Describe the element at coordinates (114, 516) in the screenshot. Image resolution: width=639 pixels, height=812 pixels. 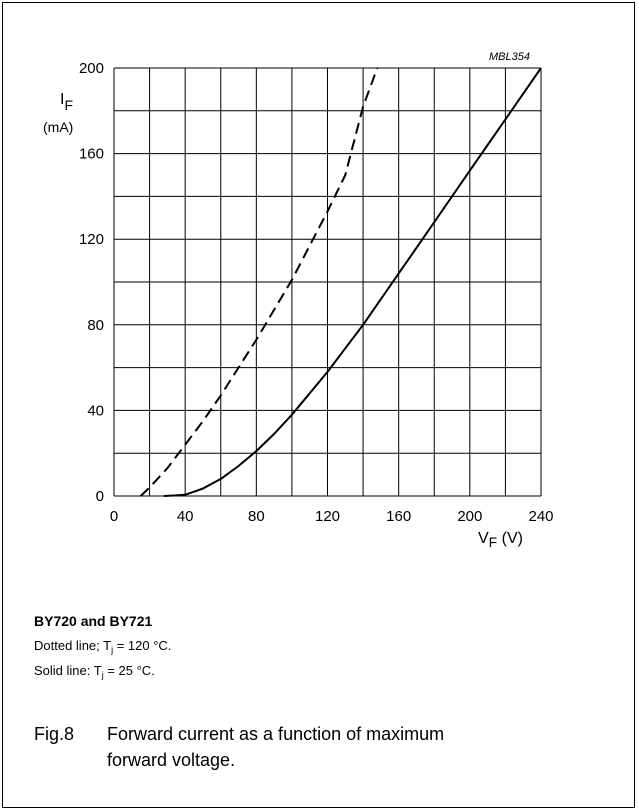
I see `x-tick-label: 0` at that location.